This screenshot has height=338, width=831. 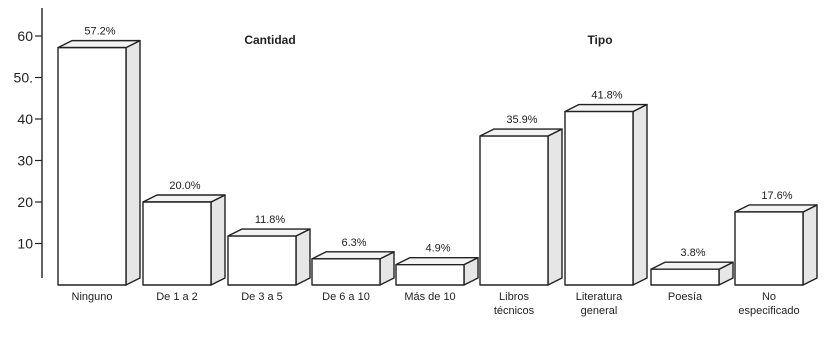 What do you see at coordinates (599, 297) in the screenshot?
I see `category-label: Literatura` at bounding box center [599, 297].